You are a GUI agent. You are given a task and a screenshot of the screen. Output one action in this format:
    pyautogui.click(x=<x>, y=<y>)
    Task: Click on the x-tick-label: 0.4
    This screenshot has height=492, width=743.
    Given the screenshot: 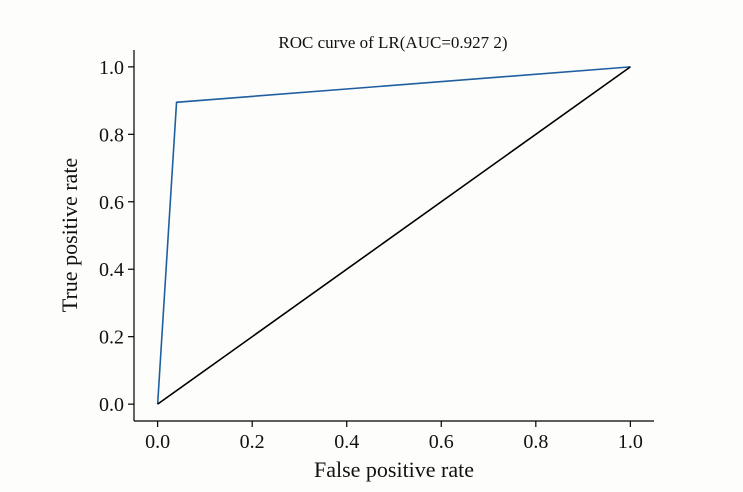 What is the action you would take?
    pyautogui.click(x=346, y=442)
    